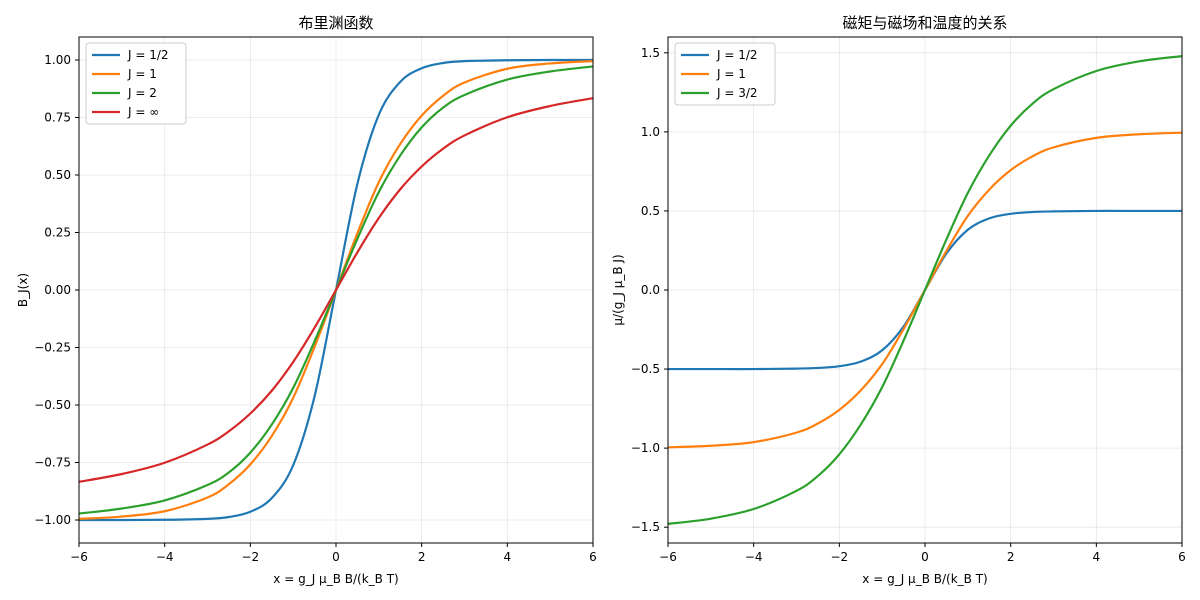  What do you see at coordinates (924, 23) in the screenshot?
I see `chart-title-right: 磁矩与磁场和温度的关系` at bounding box center [924, 23].